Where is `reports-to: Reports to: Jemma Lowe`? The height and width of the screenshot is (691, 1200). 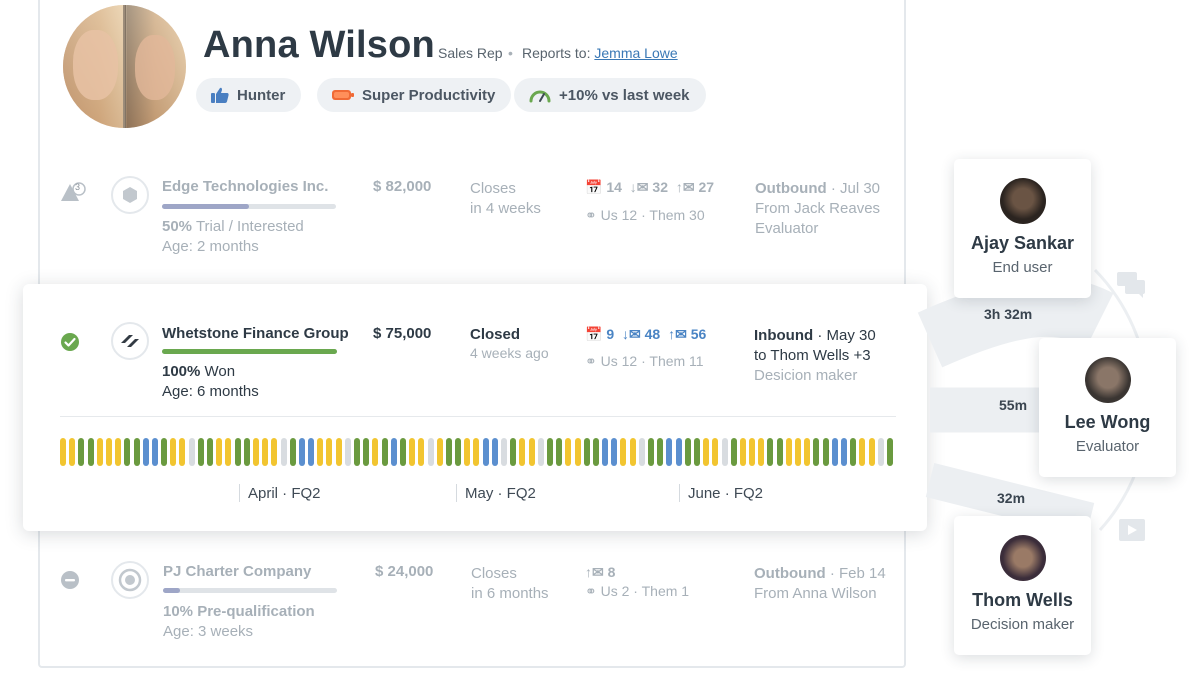
reports-to: Reports to: Jemma Lowe is located at coordinates (600, 53).